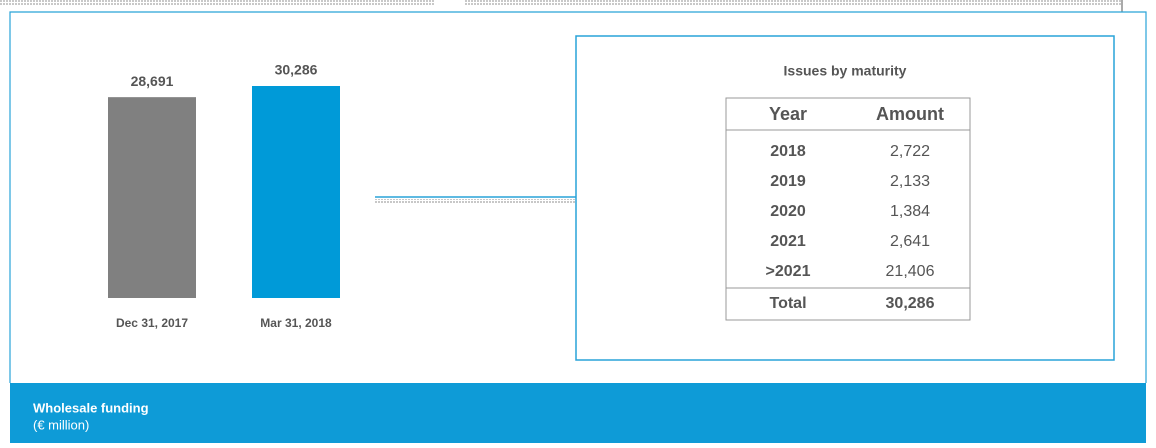  Describe the element at coordinates (788, 271) in the screenshot. I see `table-year: >2021` at that location.